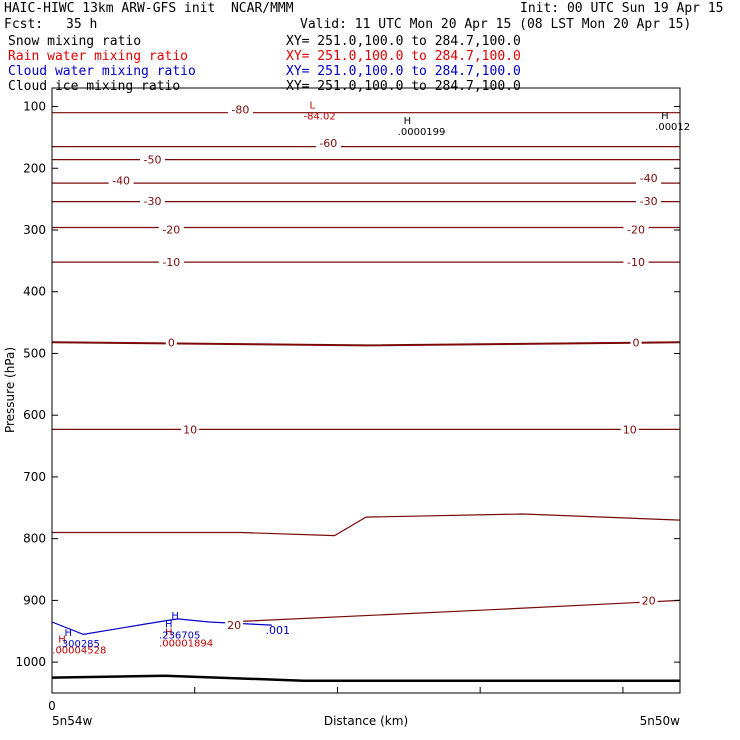 The width and height of the screenshot is (740, 740). What do you see at coordinates (161, 627) in the screenshot?
I see `cloud-water-contour` at bounding box center [161, 627].